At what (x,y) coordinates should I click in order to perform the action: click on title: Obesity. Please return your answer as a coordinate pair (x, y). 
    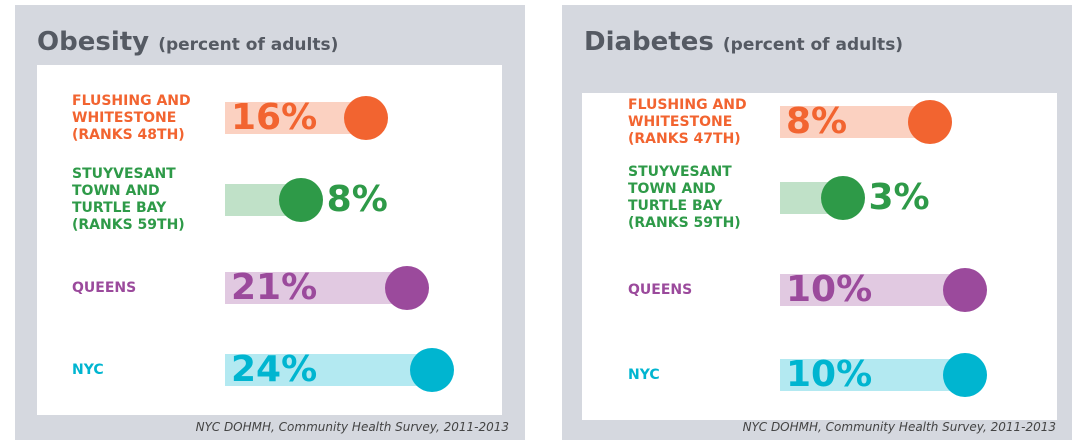
    Looking at the image, I should click on (93, 42).